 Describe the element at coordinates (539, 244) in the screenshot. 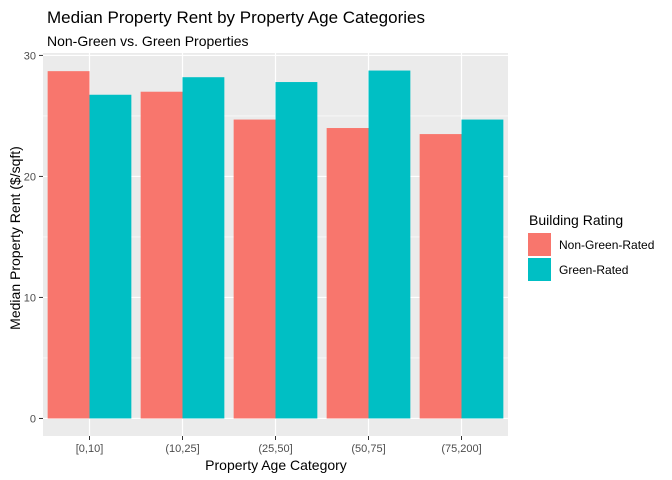

I see `legend-key-non-green-rated` at that location.